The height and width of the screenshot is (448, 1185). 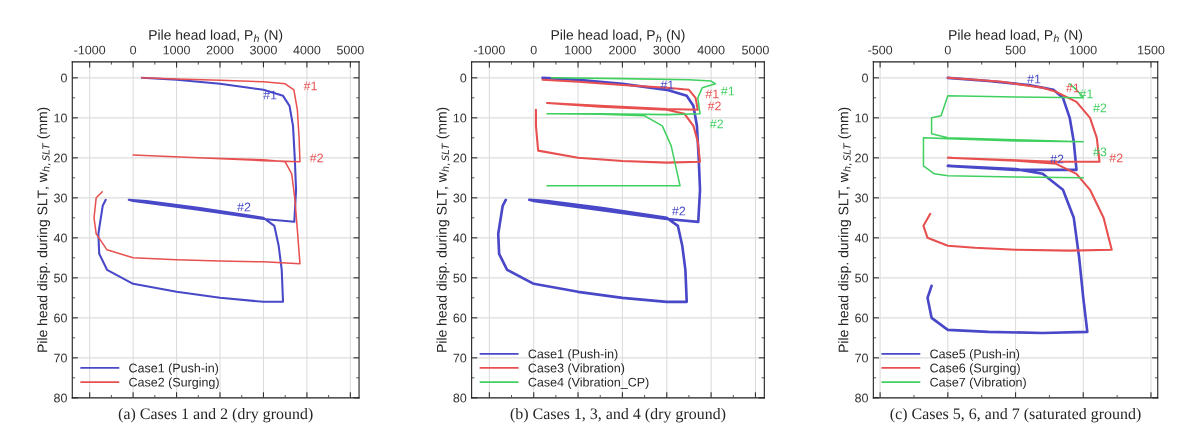 I want to click on x-tick-label: 1500, so click(x=1151, y=50).